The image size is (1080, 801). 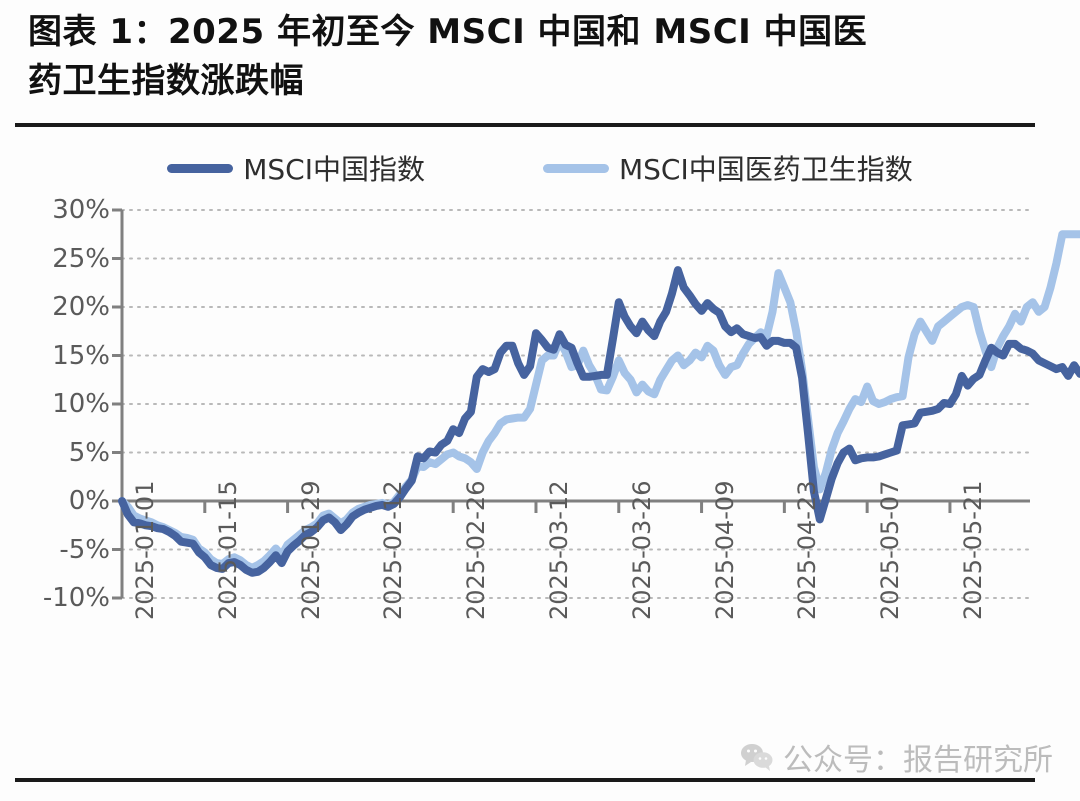 I want to click on x-tick-label: 2025-01-01, so click(x=145, y=550).